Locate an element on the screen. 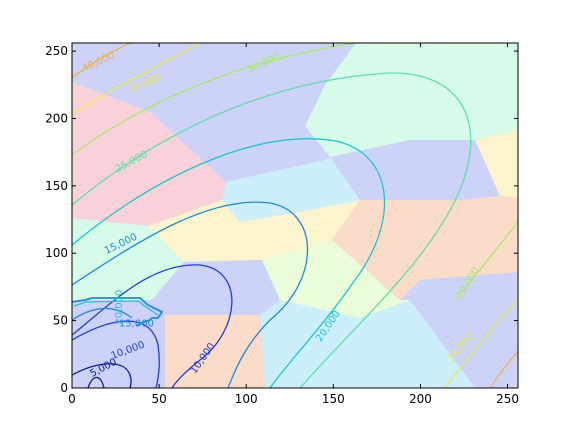  x-tick-label: 0 is located at coordinates (72, 399).